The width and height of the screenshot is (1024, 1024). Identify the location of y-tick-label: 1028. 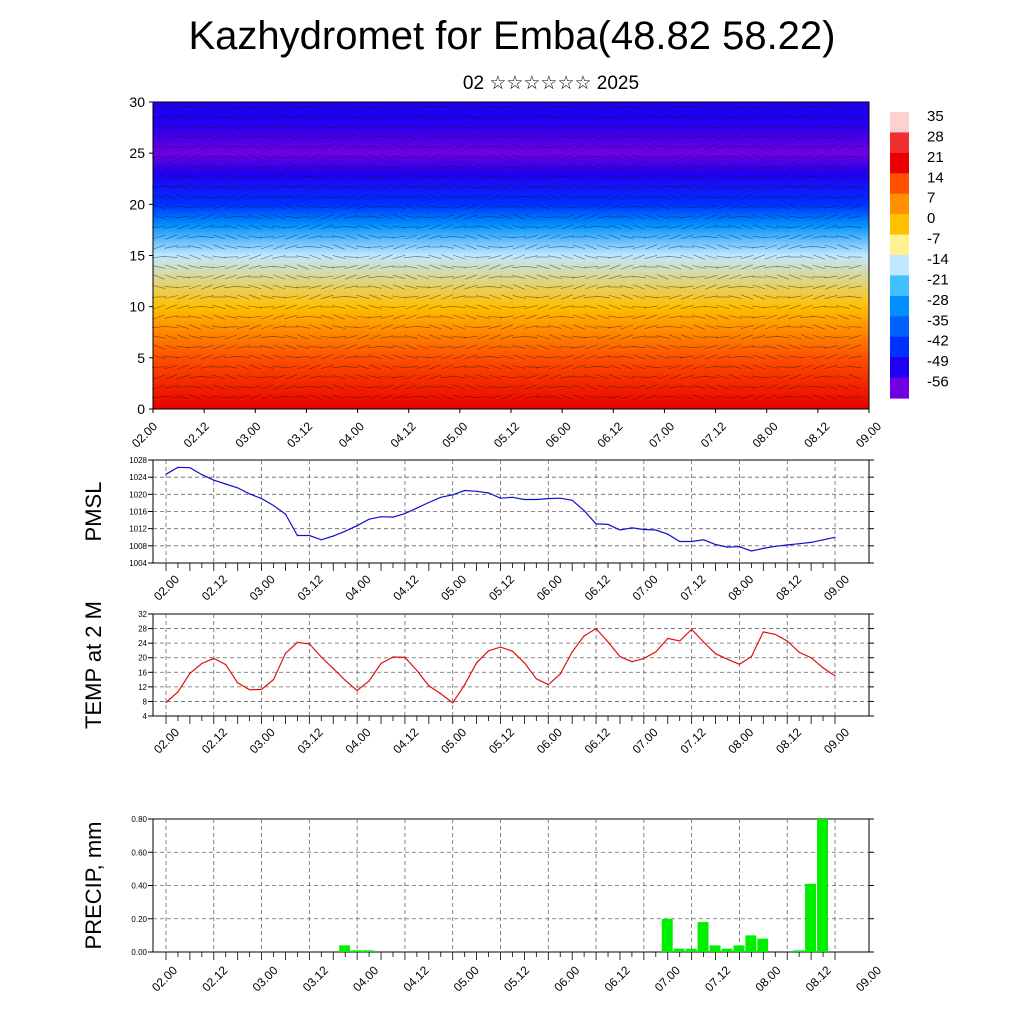
(138, 460).